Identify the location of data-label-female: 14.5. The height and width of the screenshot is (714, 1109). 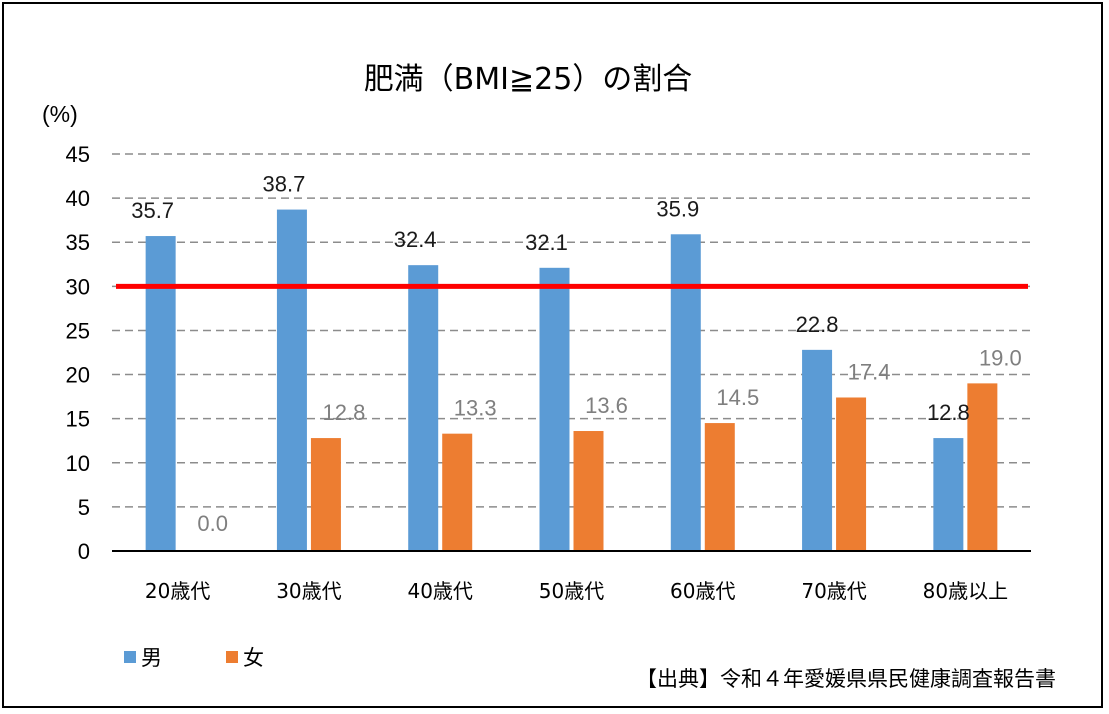
(737, 397).